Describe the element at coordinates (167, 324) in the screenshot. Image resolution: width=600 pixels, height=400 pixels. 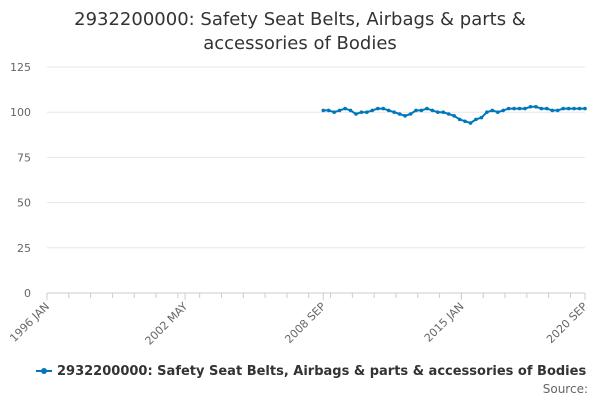
I see `x-tick-label: 2002 MAY` at that location.